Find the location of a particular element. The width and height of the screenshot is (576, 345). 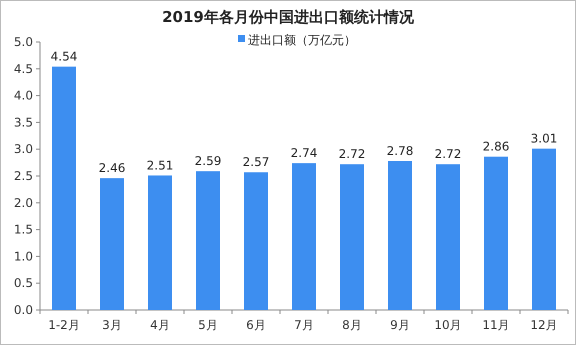

x-tick-label: 6月 is located at coordinates (256, 325).